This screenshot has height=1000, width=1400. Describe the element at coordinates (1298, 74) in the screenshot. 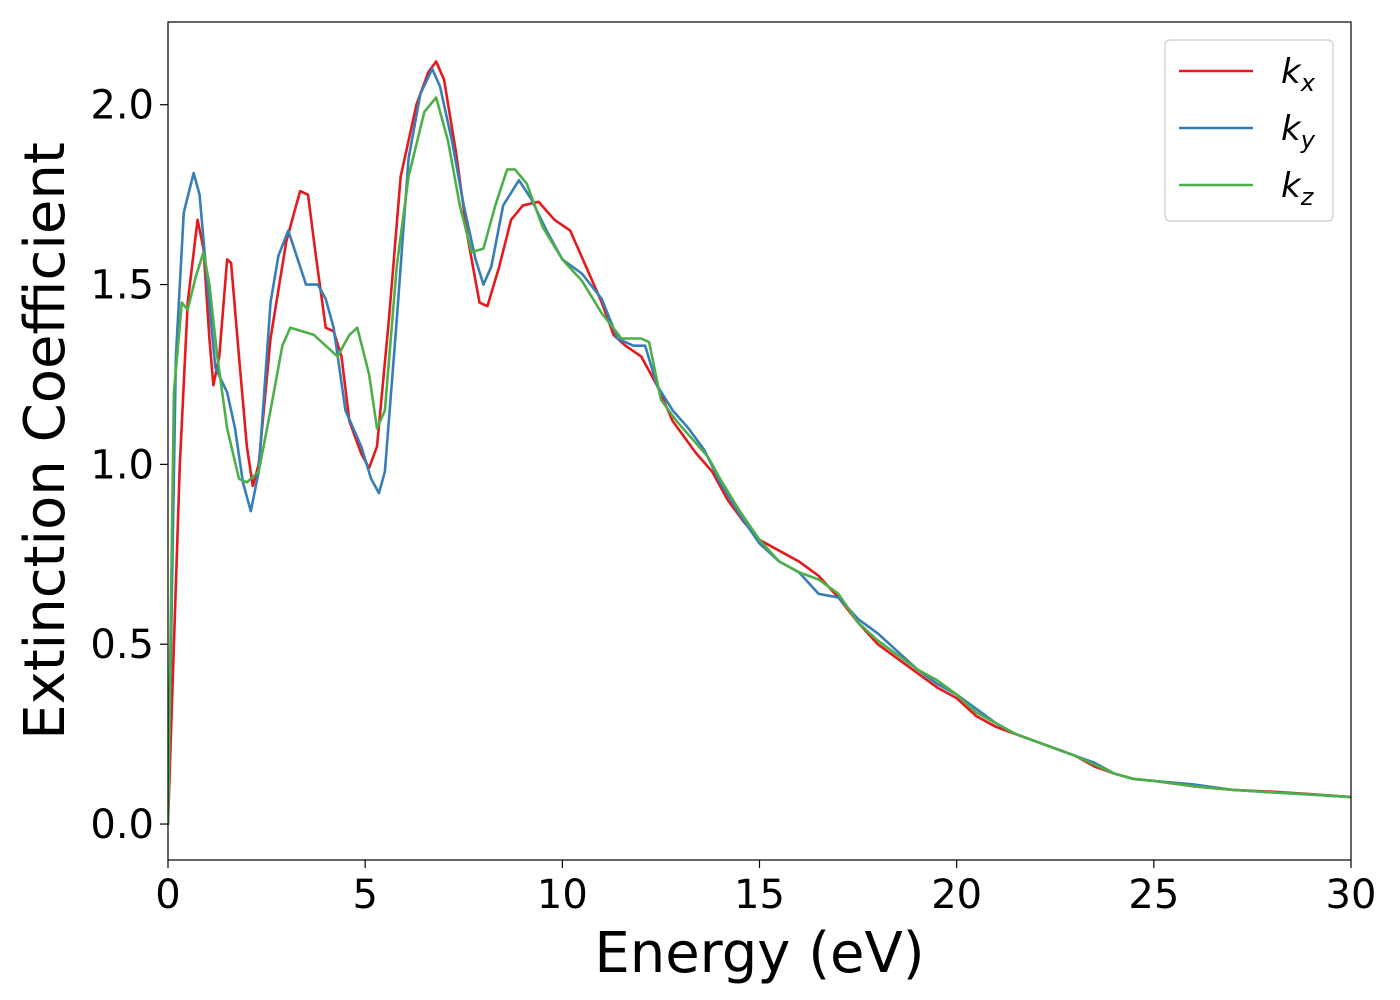

I see `legend-label-x: kx` at that location.